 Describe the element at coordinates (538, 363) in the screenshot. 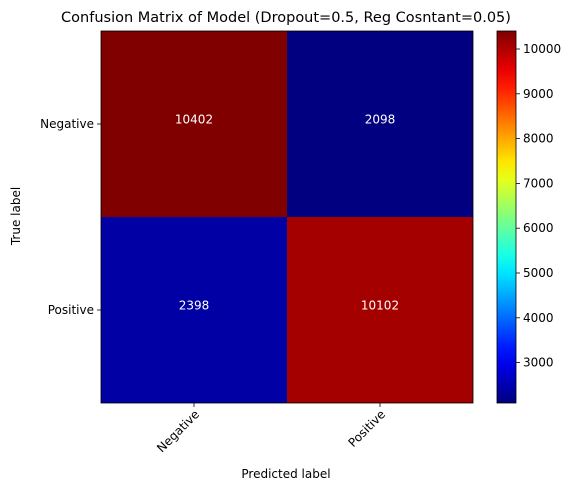

I see `colorbar-tick-label: 3000` at that location.